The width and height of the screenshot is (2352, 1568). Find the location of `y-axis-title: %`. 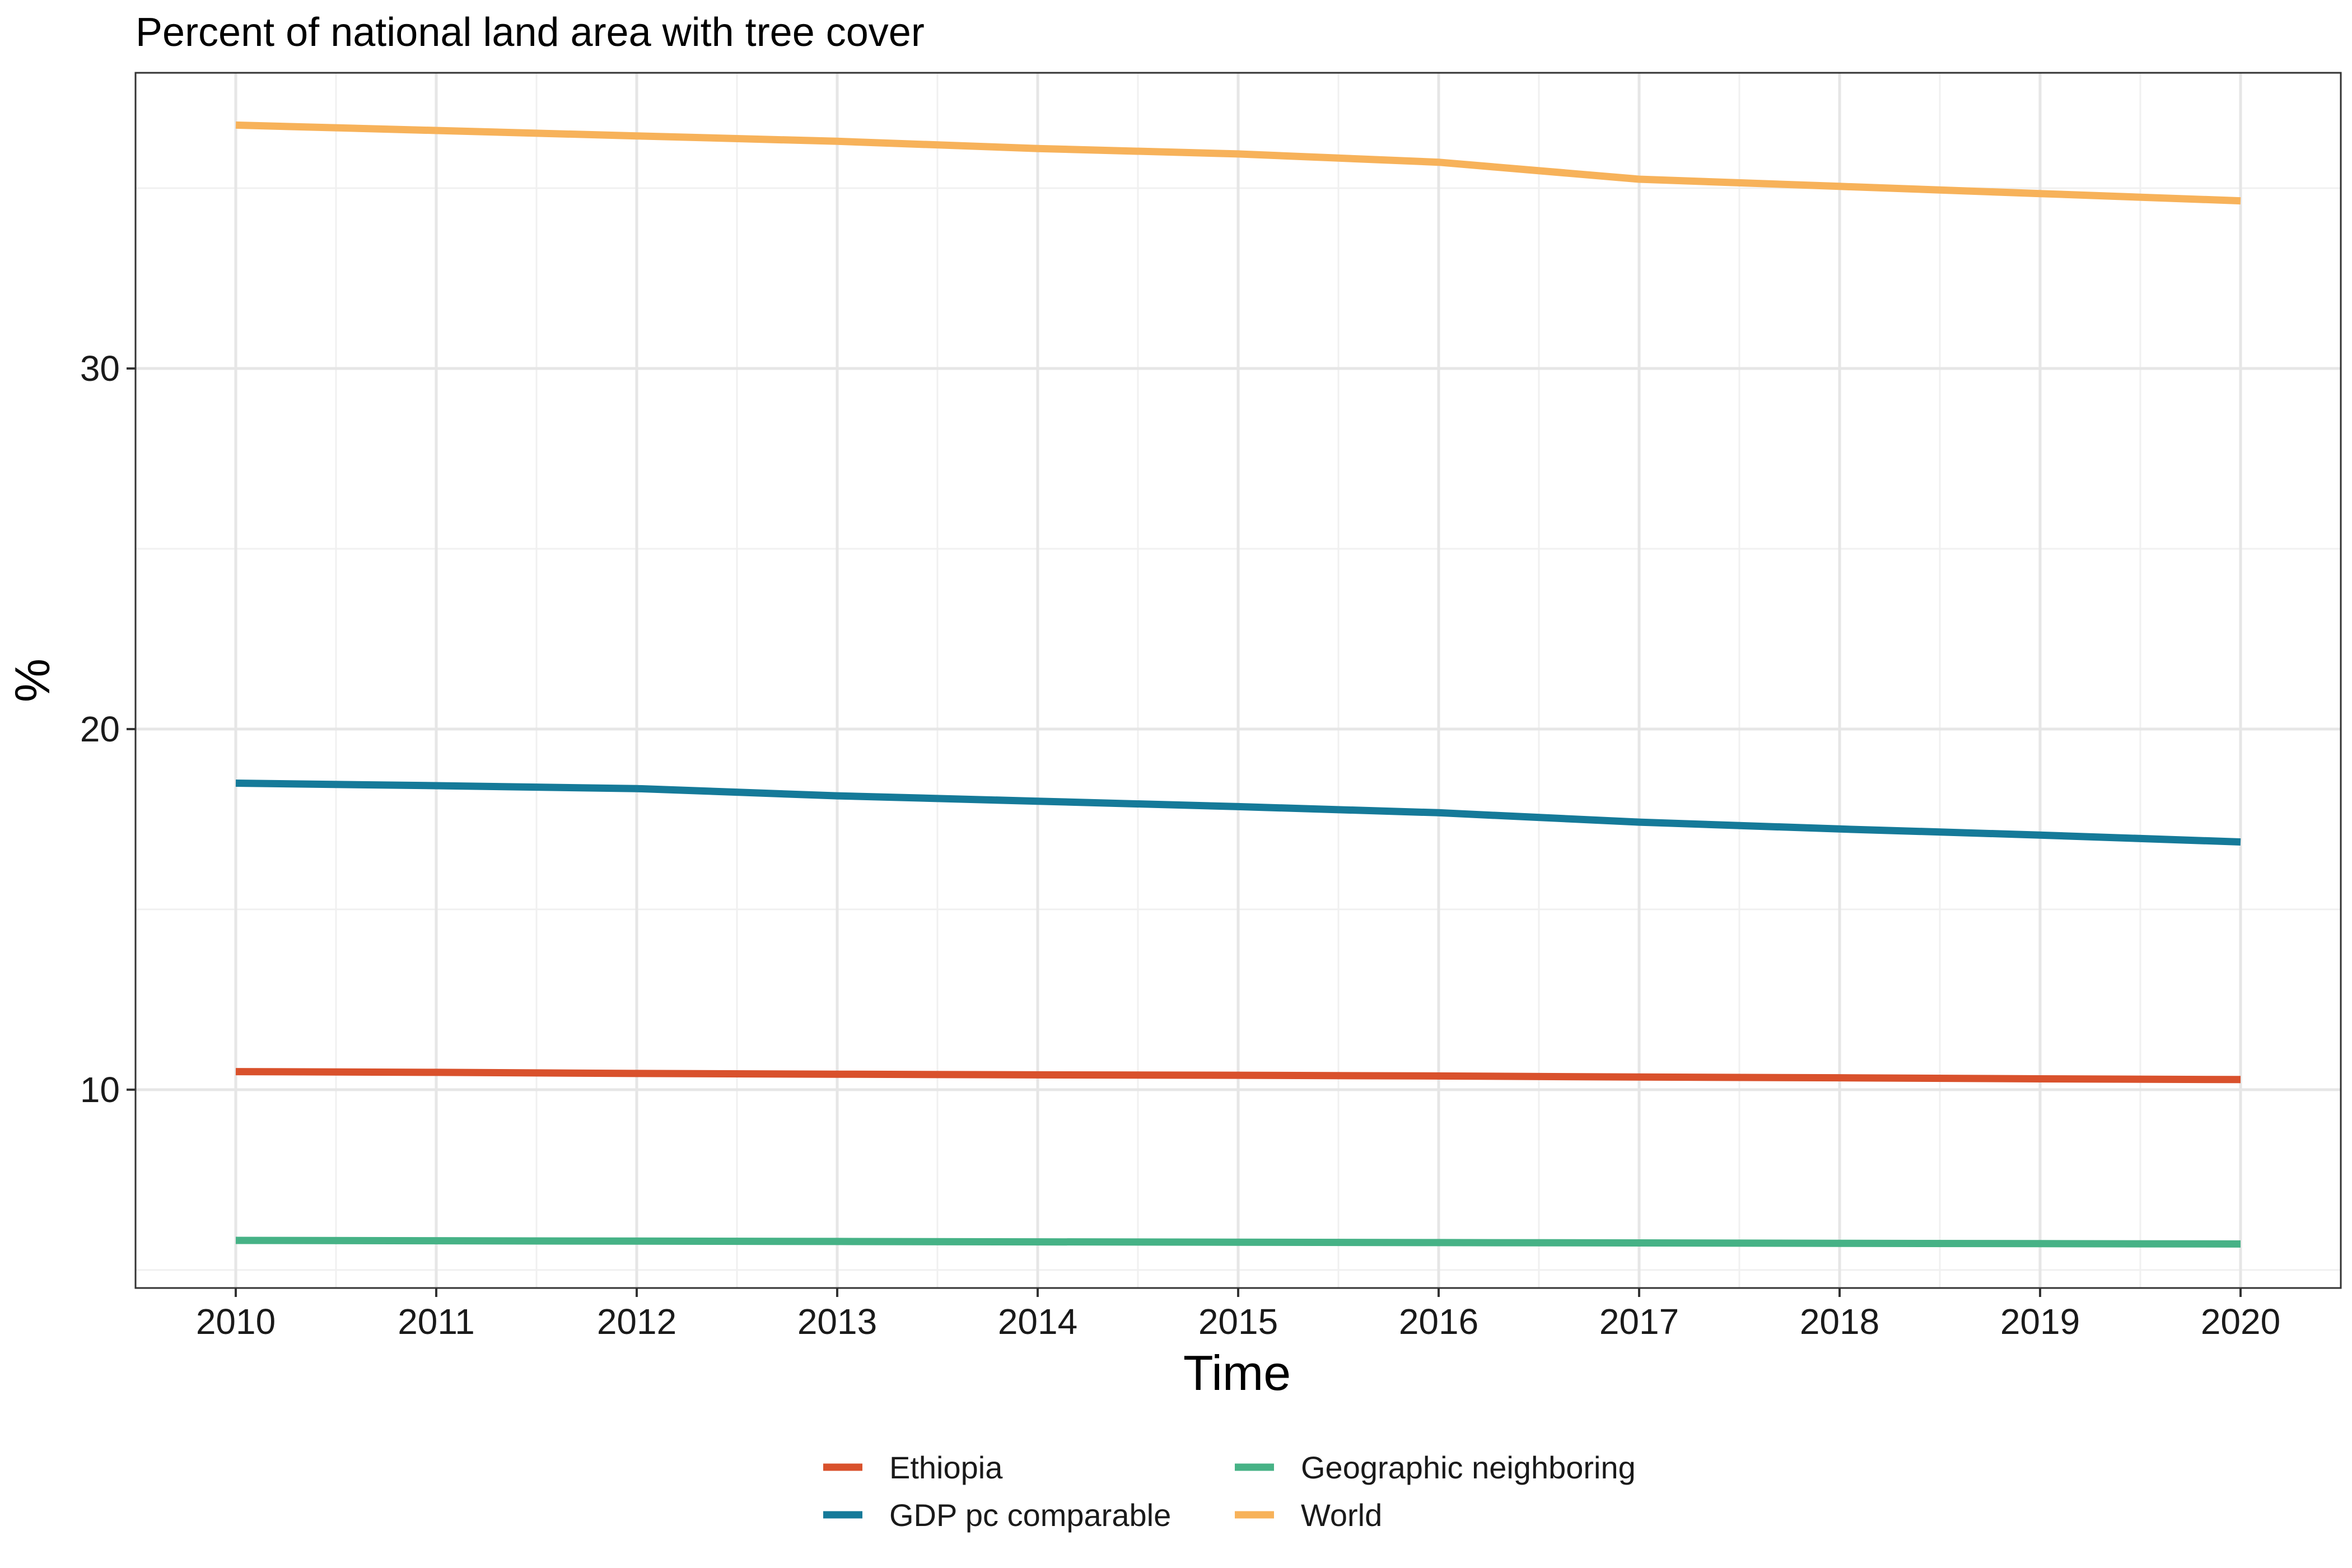

y-axis-title: % is located at coordinates (32, 681).